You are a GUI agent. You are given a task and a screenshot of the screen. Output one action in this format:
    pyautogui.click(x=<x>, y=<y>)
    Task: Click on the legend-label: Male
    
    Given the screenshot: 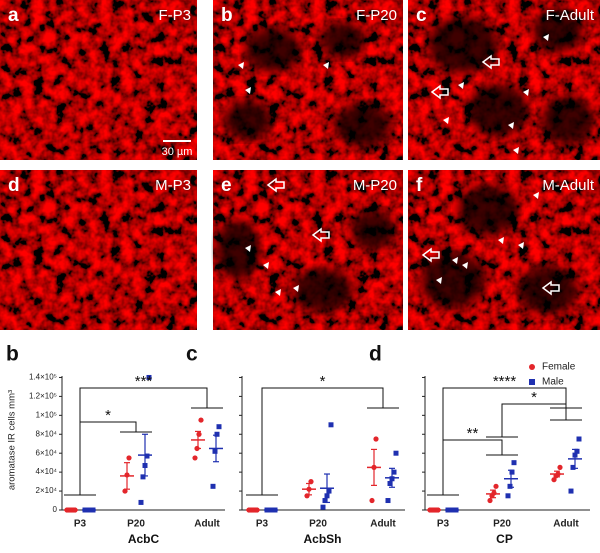 What is the action you would take?
    pyautogui.click(x=553, y=382)
    